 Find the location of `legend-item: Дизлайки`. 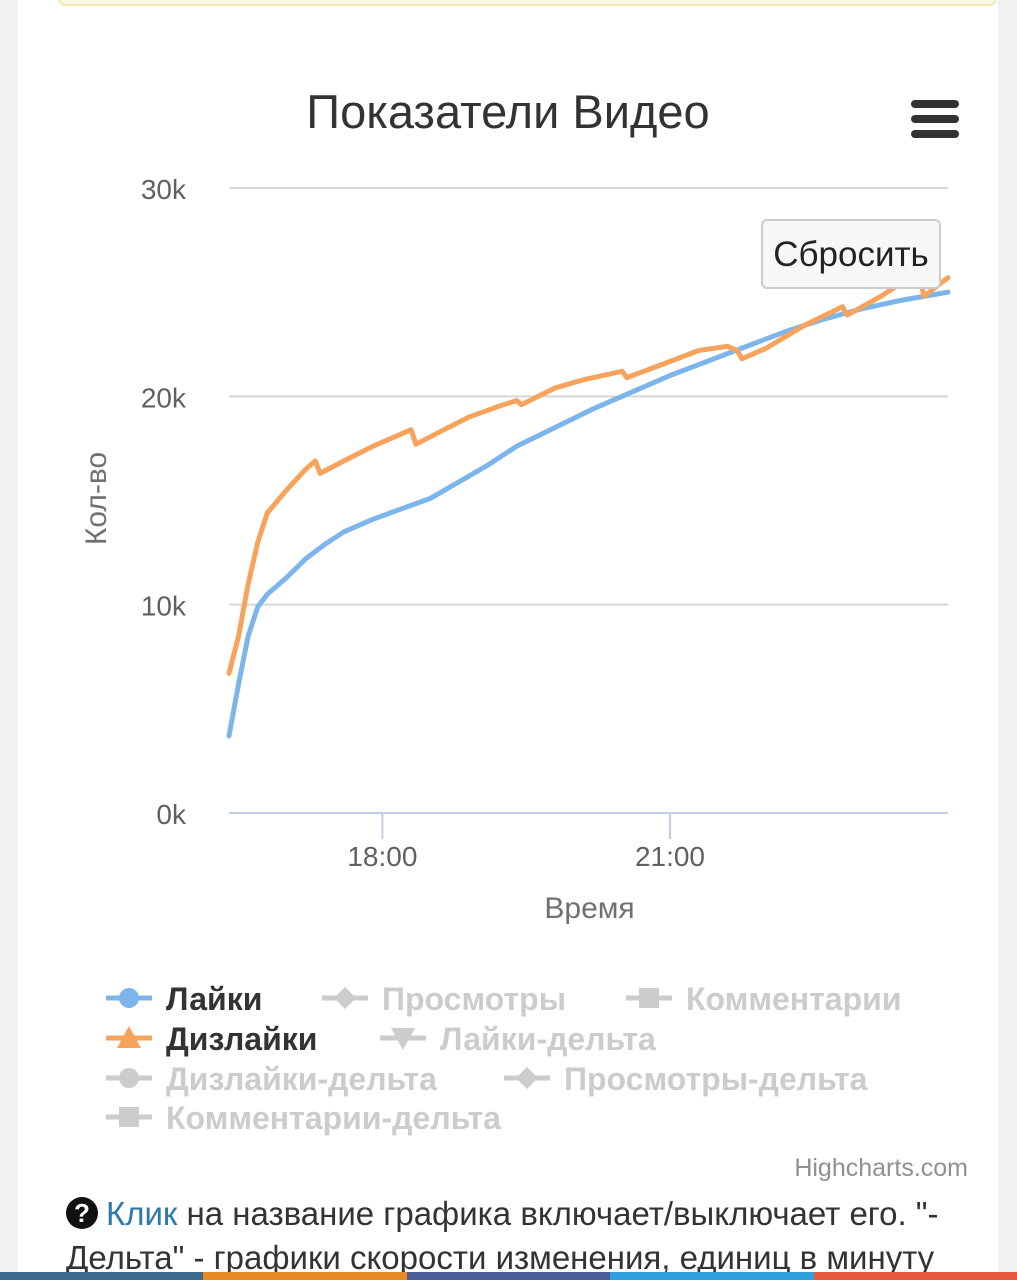

legend-item: Дизлайки is located at coordinates (211, 1039).